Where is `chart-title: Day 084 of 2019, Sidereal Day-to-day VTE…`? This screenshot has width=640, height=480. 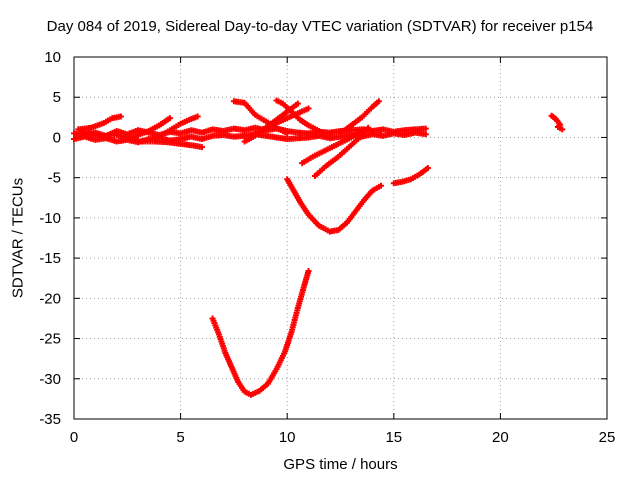
chart-title: Day 084 of 2019, Sidereal Day-to-day VTE… is located at coordinates (320, 26).